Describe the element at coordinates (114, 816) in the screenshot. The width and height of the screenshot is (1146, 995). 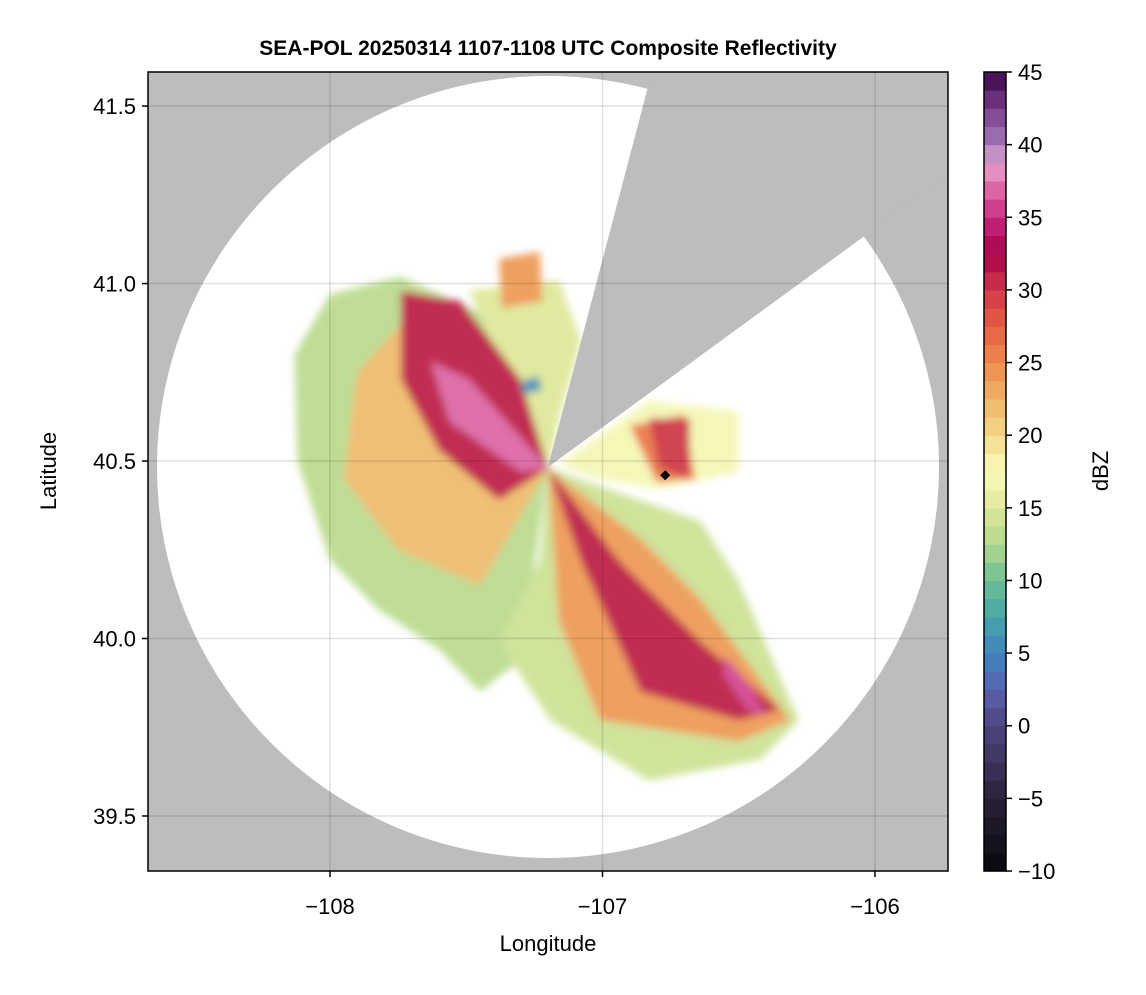
I see `y-tick-label: 39.5` at that location.